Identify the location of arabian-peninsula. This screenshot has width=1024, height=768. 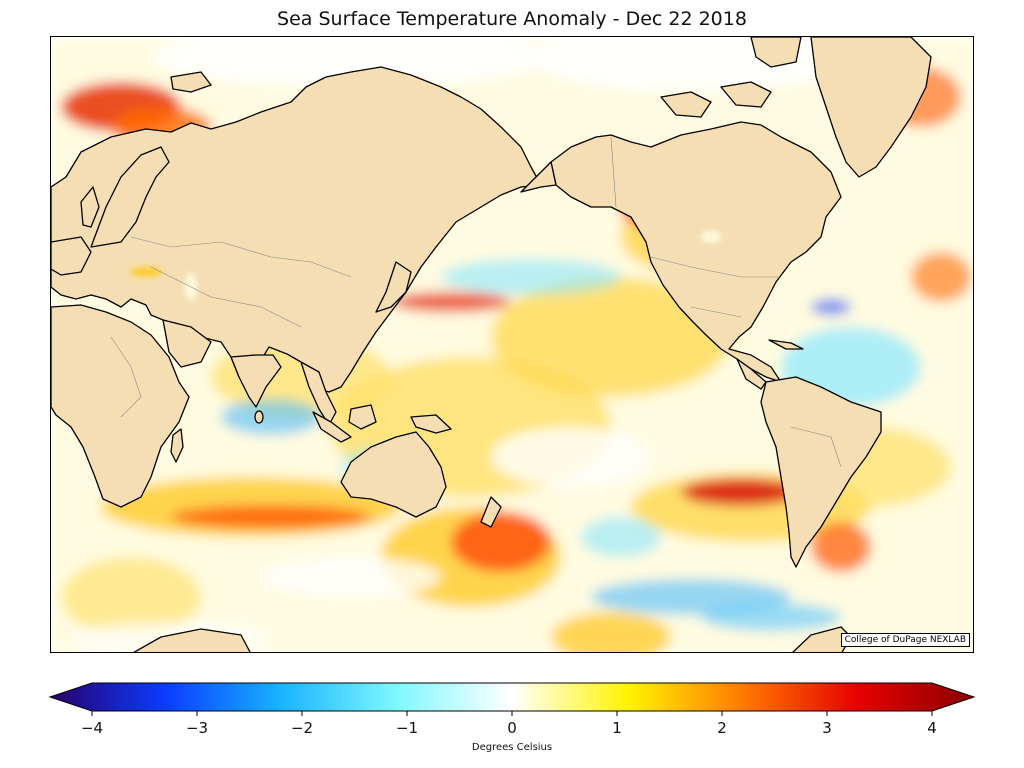
(187, 343).